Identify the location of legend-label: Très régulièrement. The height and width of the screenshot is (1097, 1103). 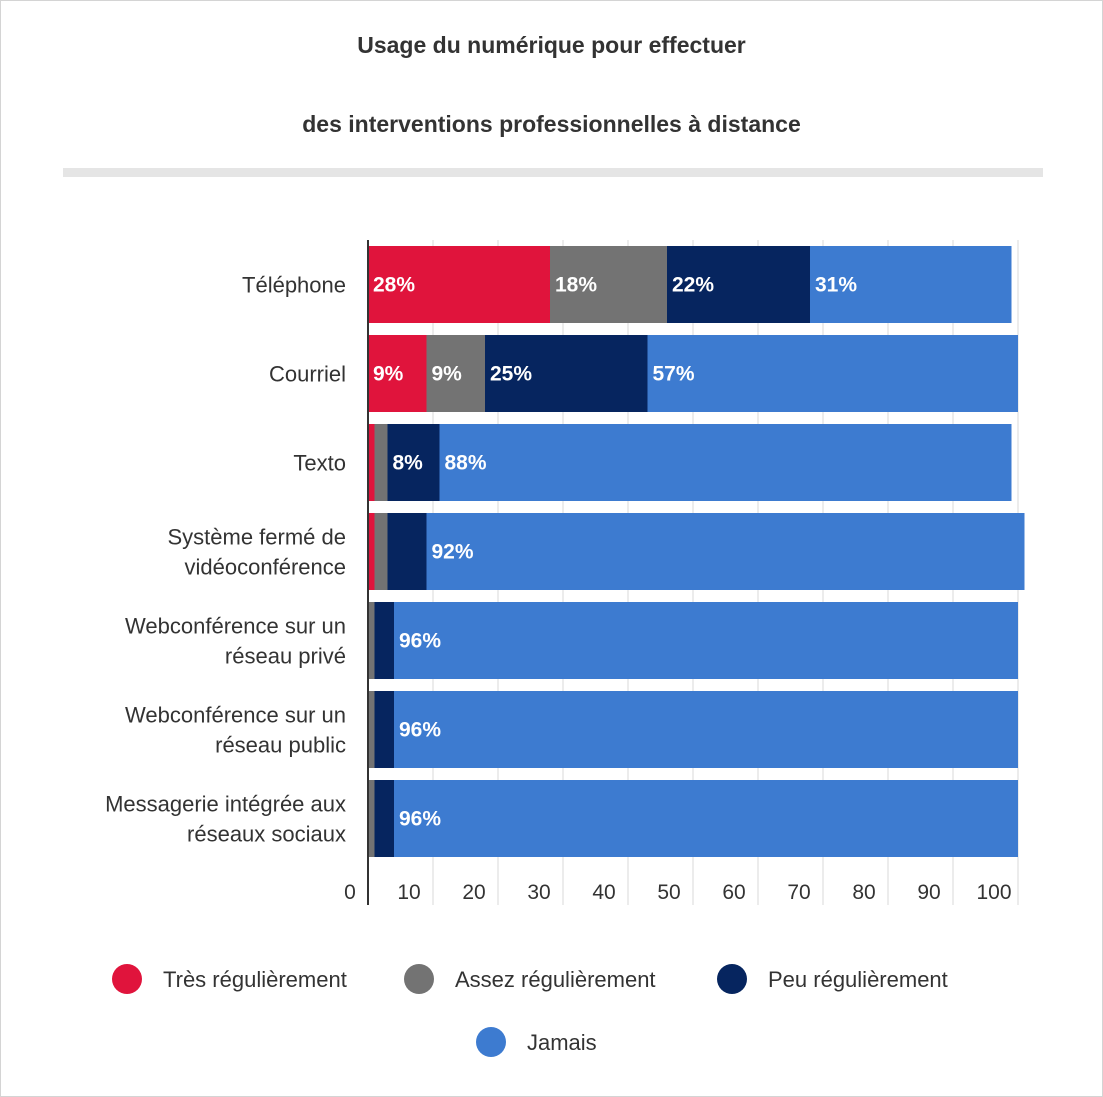
(255, 979).